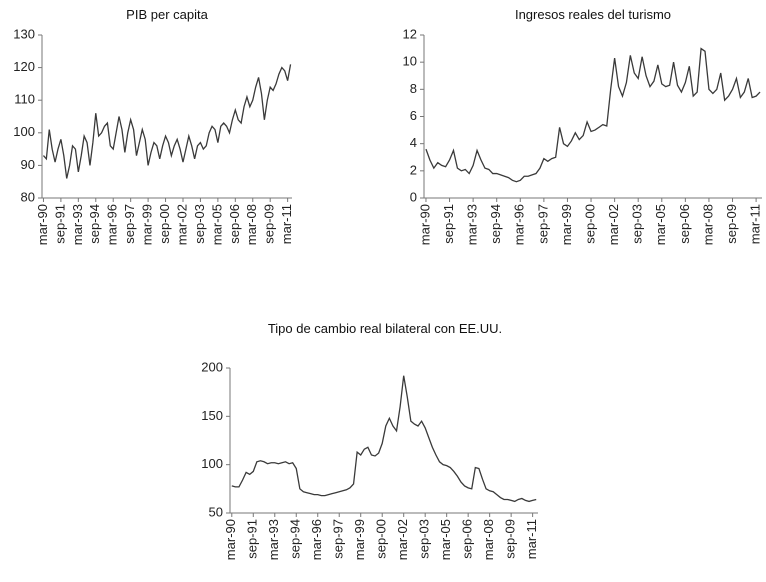 This screenshot has width=766, height=582. I want to click on y-tick-label: 90, so click(28, 164).